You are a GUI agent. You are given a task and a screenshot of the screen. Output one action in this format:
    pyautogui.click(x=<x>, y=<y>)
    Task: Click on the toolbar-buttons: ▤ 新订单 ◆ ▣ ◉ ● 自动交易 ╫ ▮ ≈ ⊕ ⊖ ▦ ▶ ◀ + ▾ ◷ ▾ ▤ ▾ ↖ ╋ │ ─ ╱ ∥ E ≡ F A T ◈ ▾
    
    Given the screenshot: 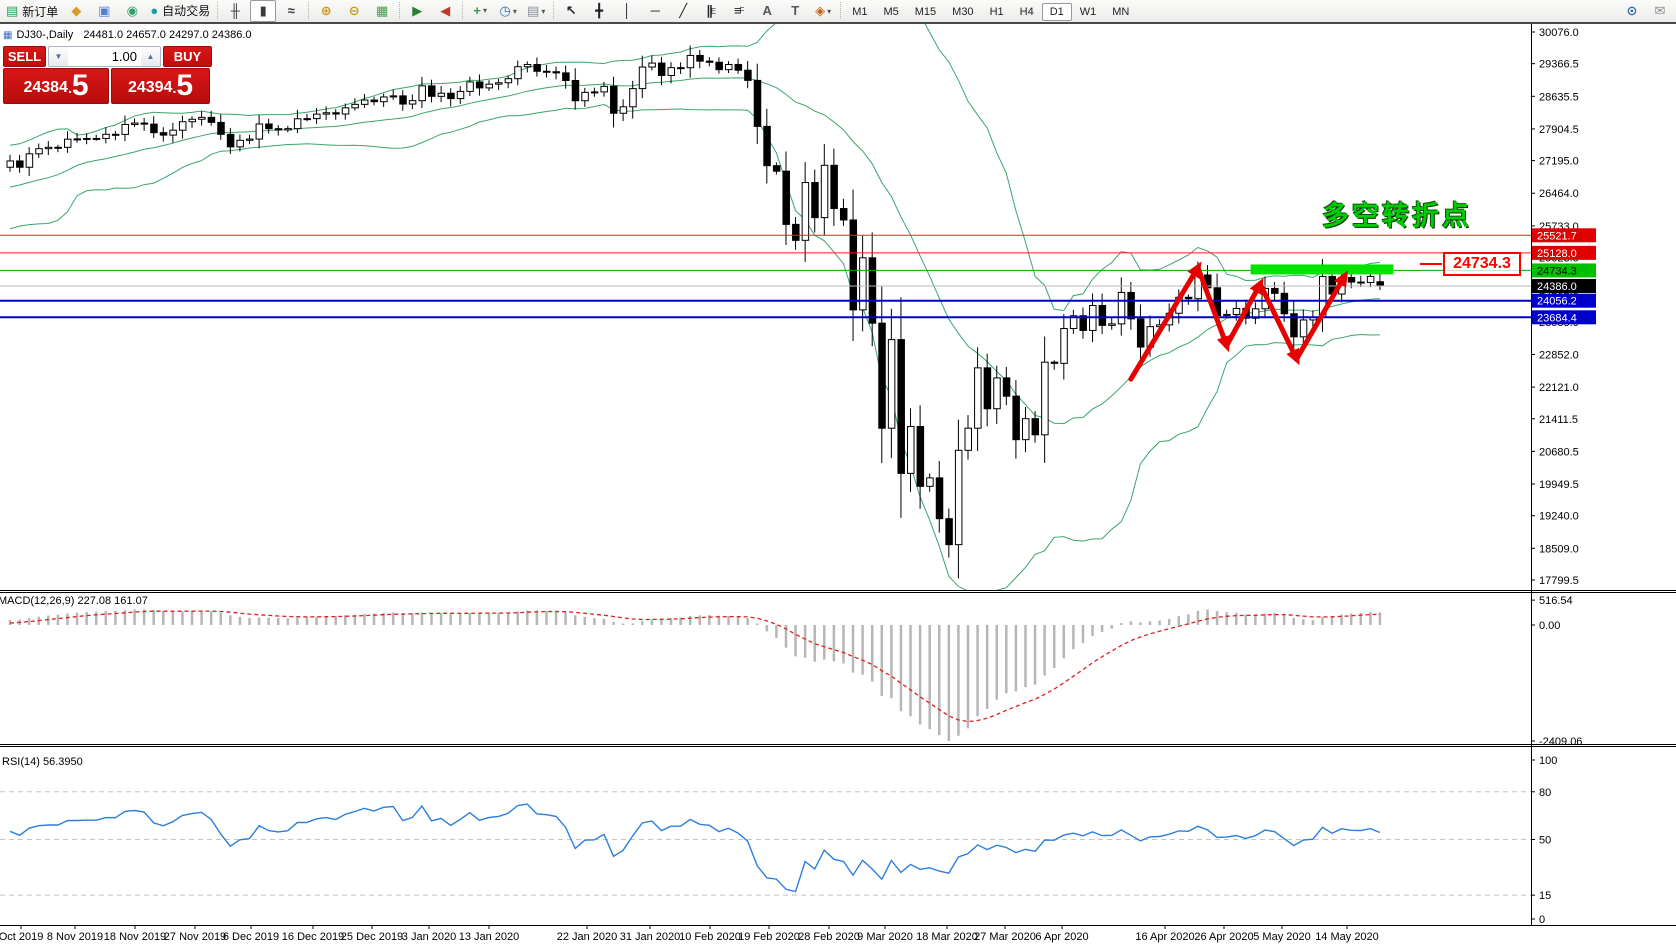 What is the action you would take?
    pyautogui.click(x=423, y=11)
    